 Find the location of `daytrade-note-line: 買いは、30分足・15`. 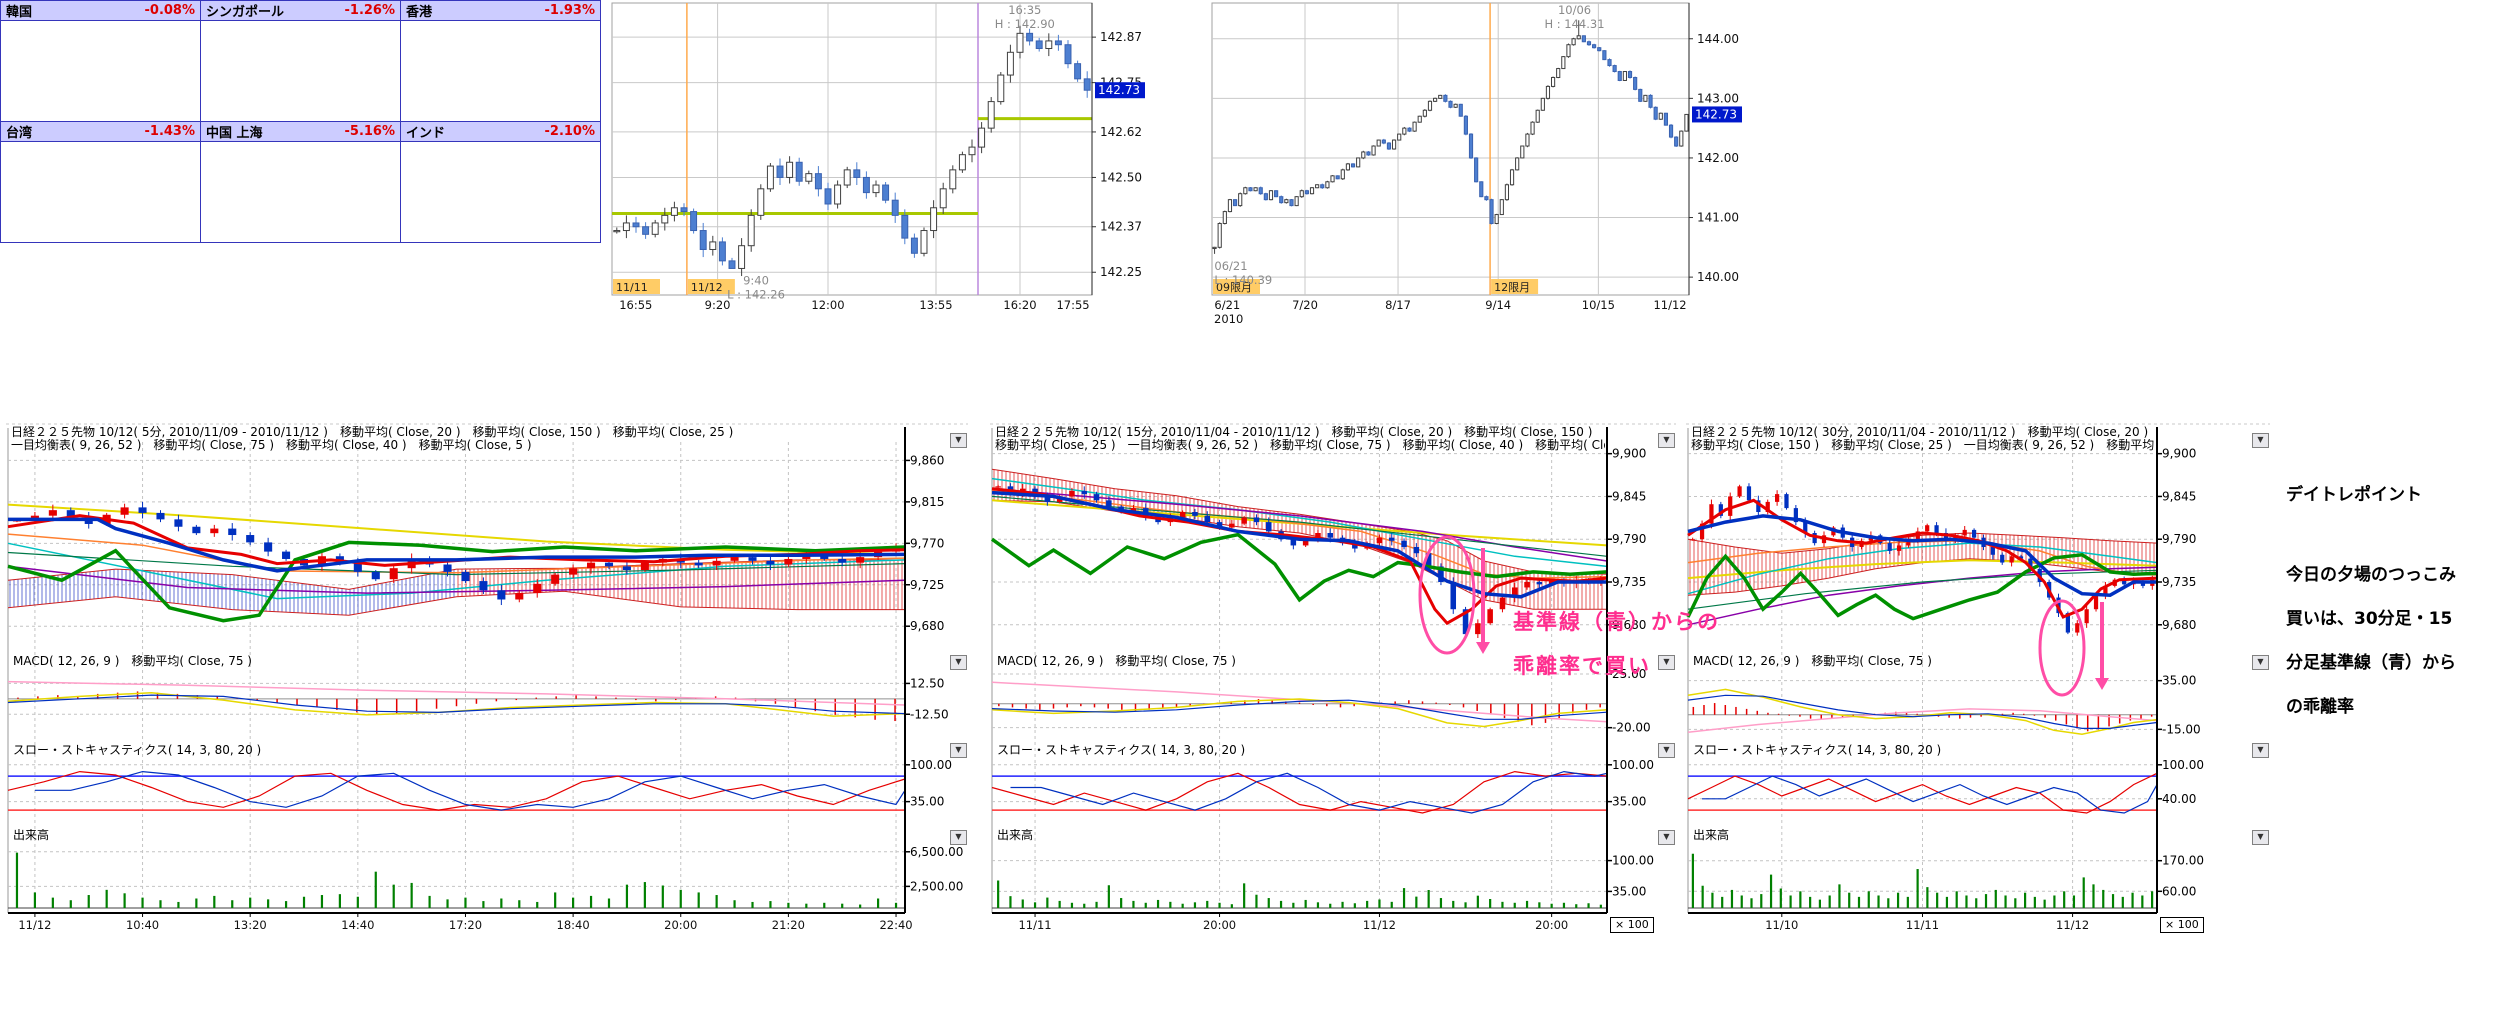

daytrade-note-line: 買いは、30分足・15 is located at coordinates (2369, 619).